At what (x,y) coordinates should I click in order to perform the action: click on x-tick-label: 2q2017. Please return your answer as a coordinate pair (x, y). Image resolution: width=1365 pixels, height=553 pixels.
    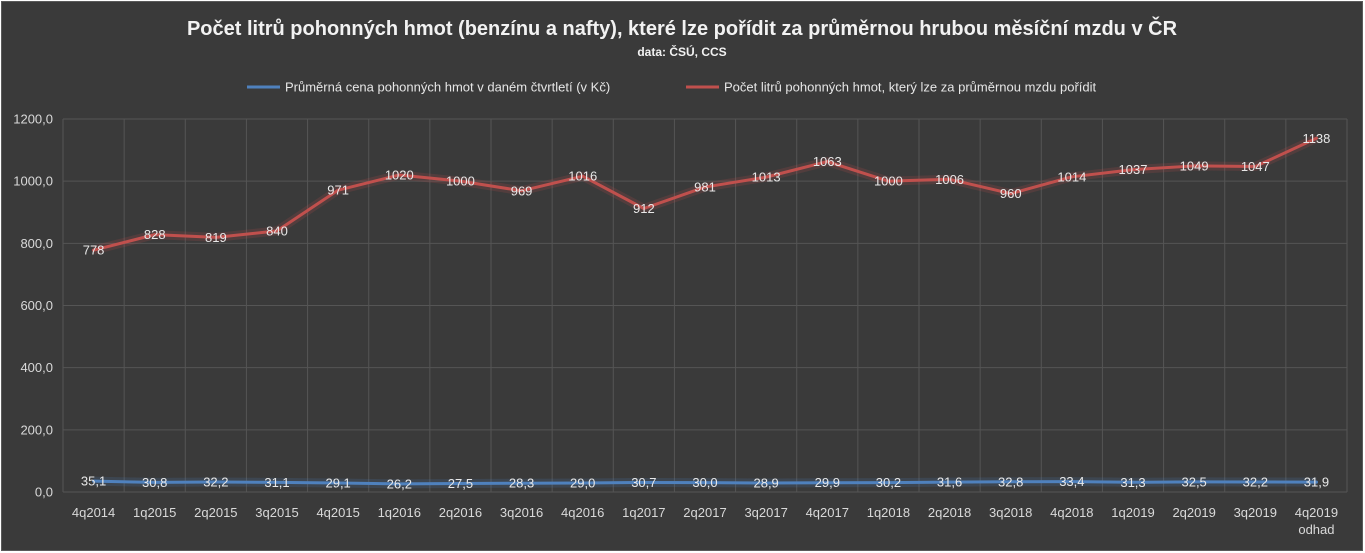
    Looking at the image, I should click on (704, 512).